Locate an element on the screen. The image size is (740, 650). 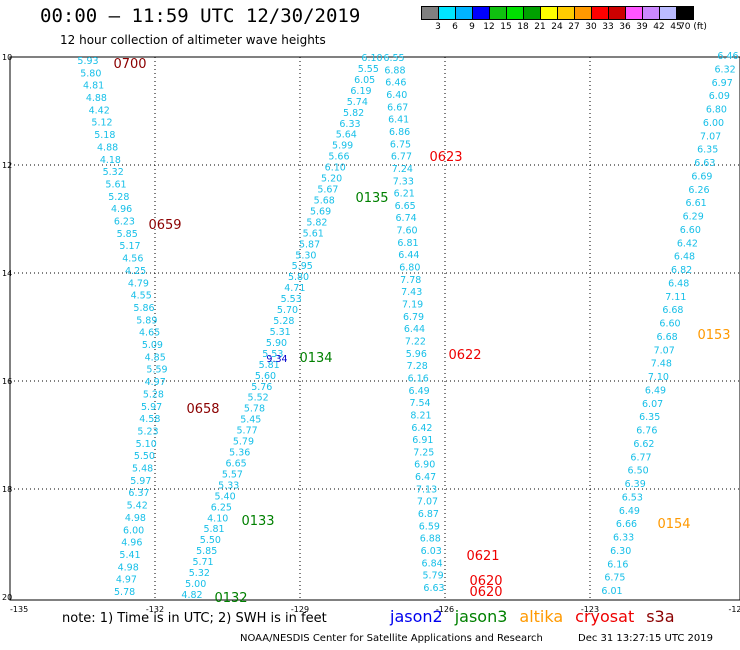
swh-value: 6.97 is located at coordinates (722, 83).